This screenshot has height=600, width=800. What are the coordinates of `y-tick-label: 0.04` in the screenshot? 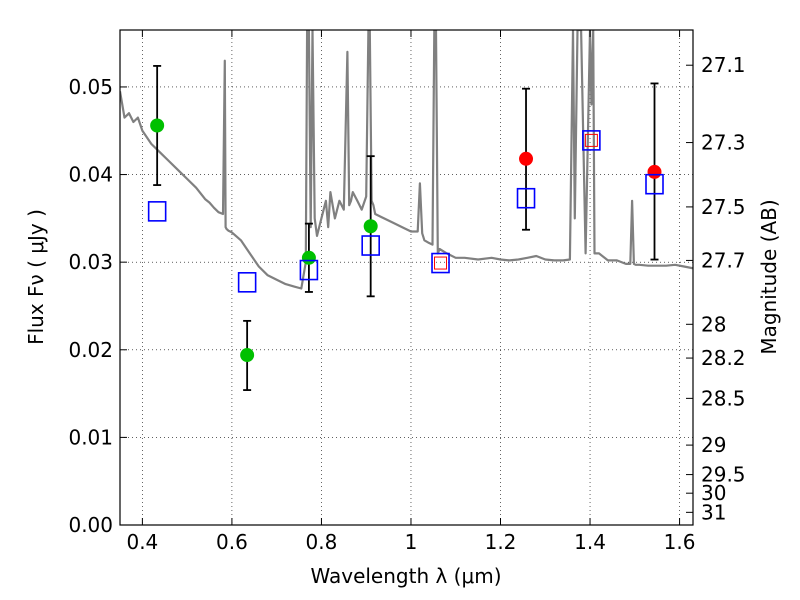 It's located at (90, 175).